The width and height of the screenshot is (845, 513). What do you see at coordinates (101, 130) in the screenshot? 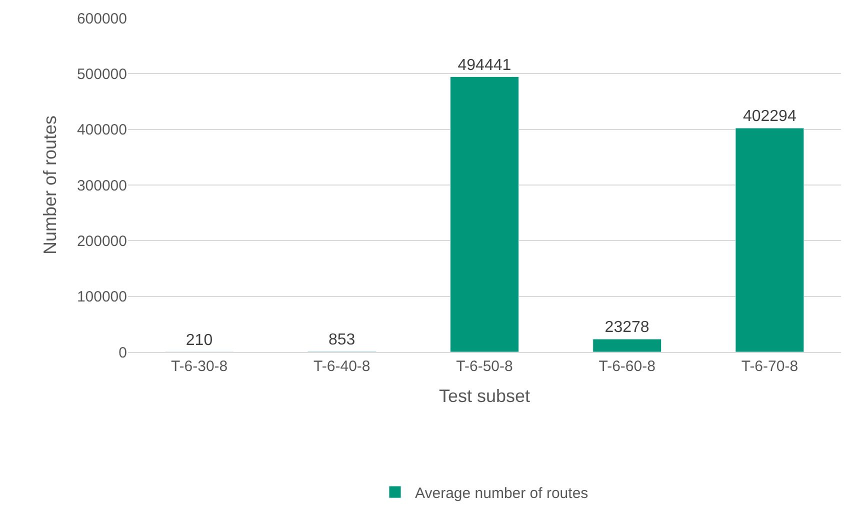
I see `y-tick-label: 400000` at bounding box center [101, 130].